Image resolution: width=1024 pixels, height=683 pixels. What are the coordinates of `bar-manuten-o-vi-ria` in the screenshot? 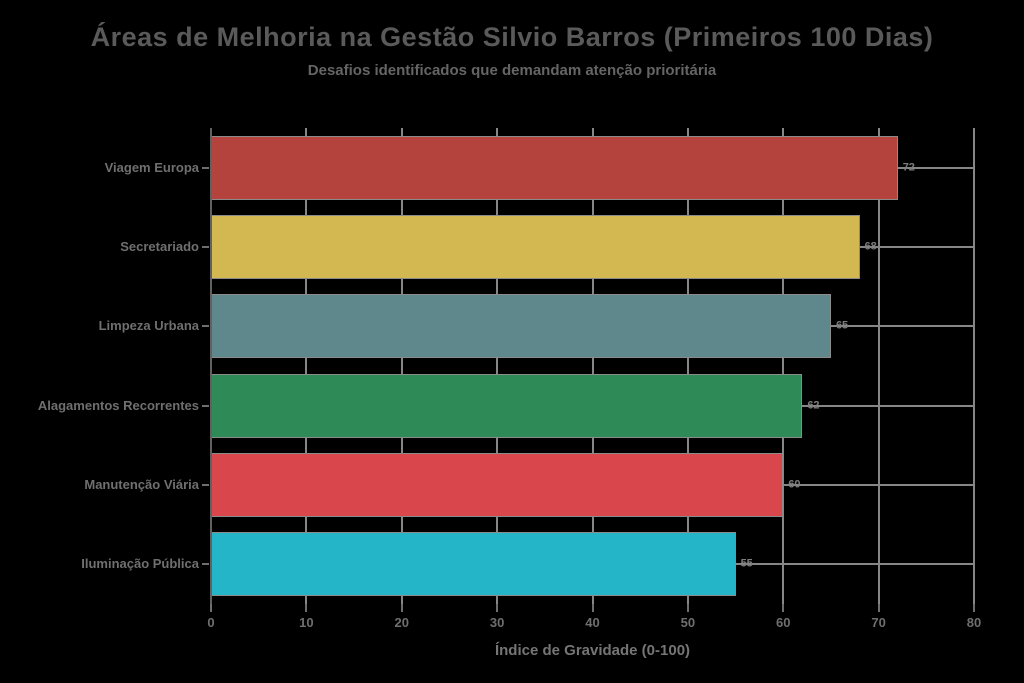 It's located at (497, 485).